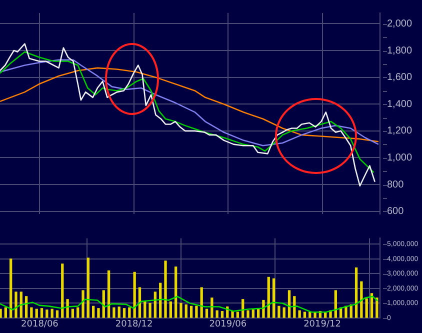 The height and width of the screenshot is (333, 422). What do you see at coordinates (399, 104) in the screenshot?
I see `y-tick-label: 1,400` at bounding box center [399, 104].